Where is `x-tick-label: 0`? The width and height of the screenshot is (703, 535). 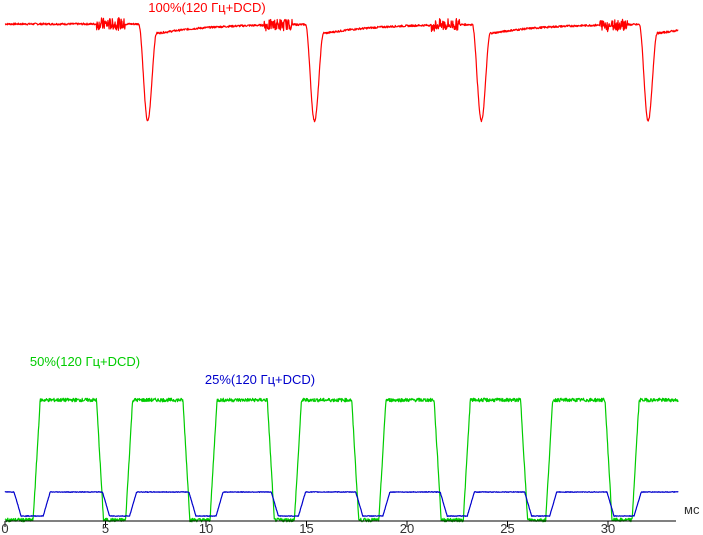
x-tick-label: 0 is located at coordinates (4, 528).